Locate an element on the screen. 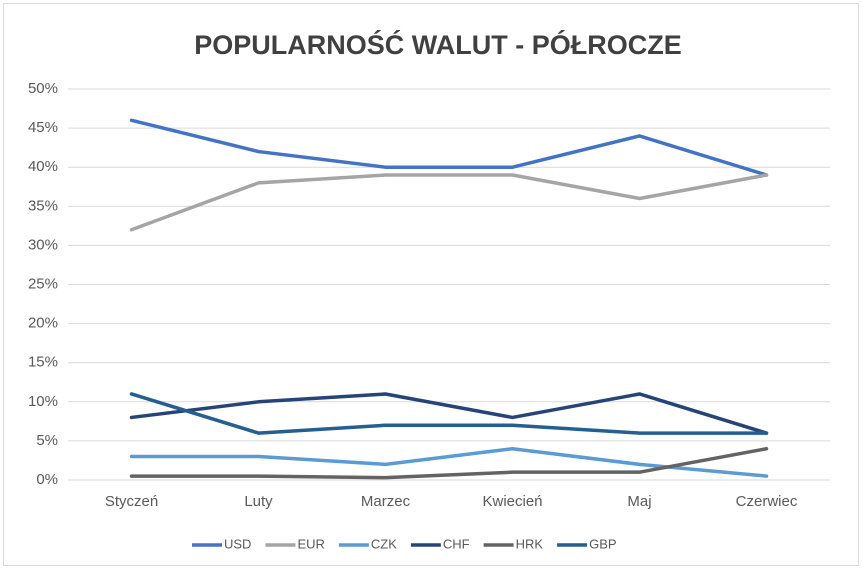 The width and height of the screenshot is (863, 570). x-tick-label: Czerwiec is located at coordinates (767, 501).